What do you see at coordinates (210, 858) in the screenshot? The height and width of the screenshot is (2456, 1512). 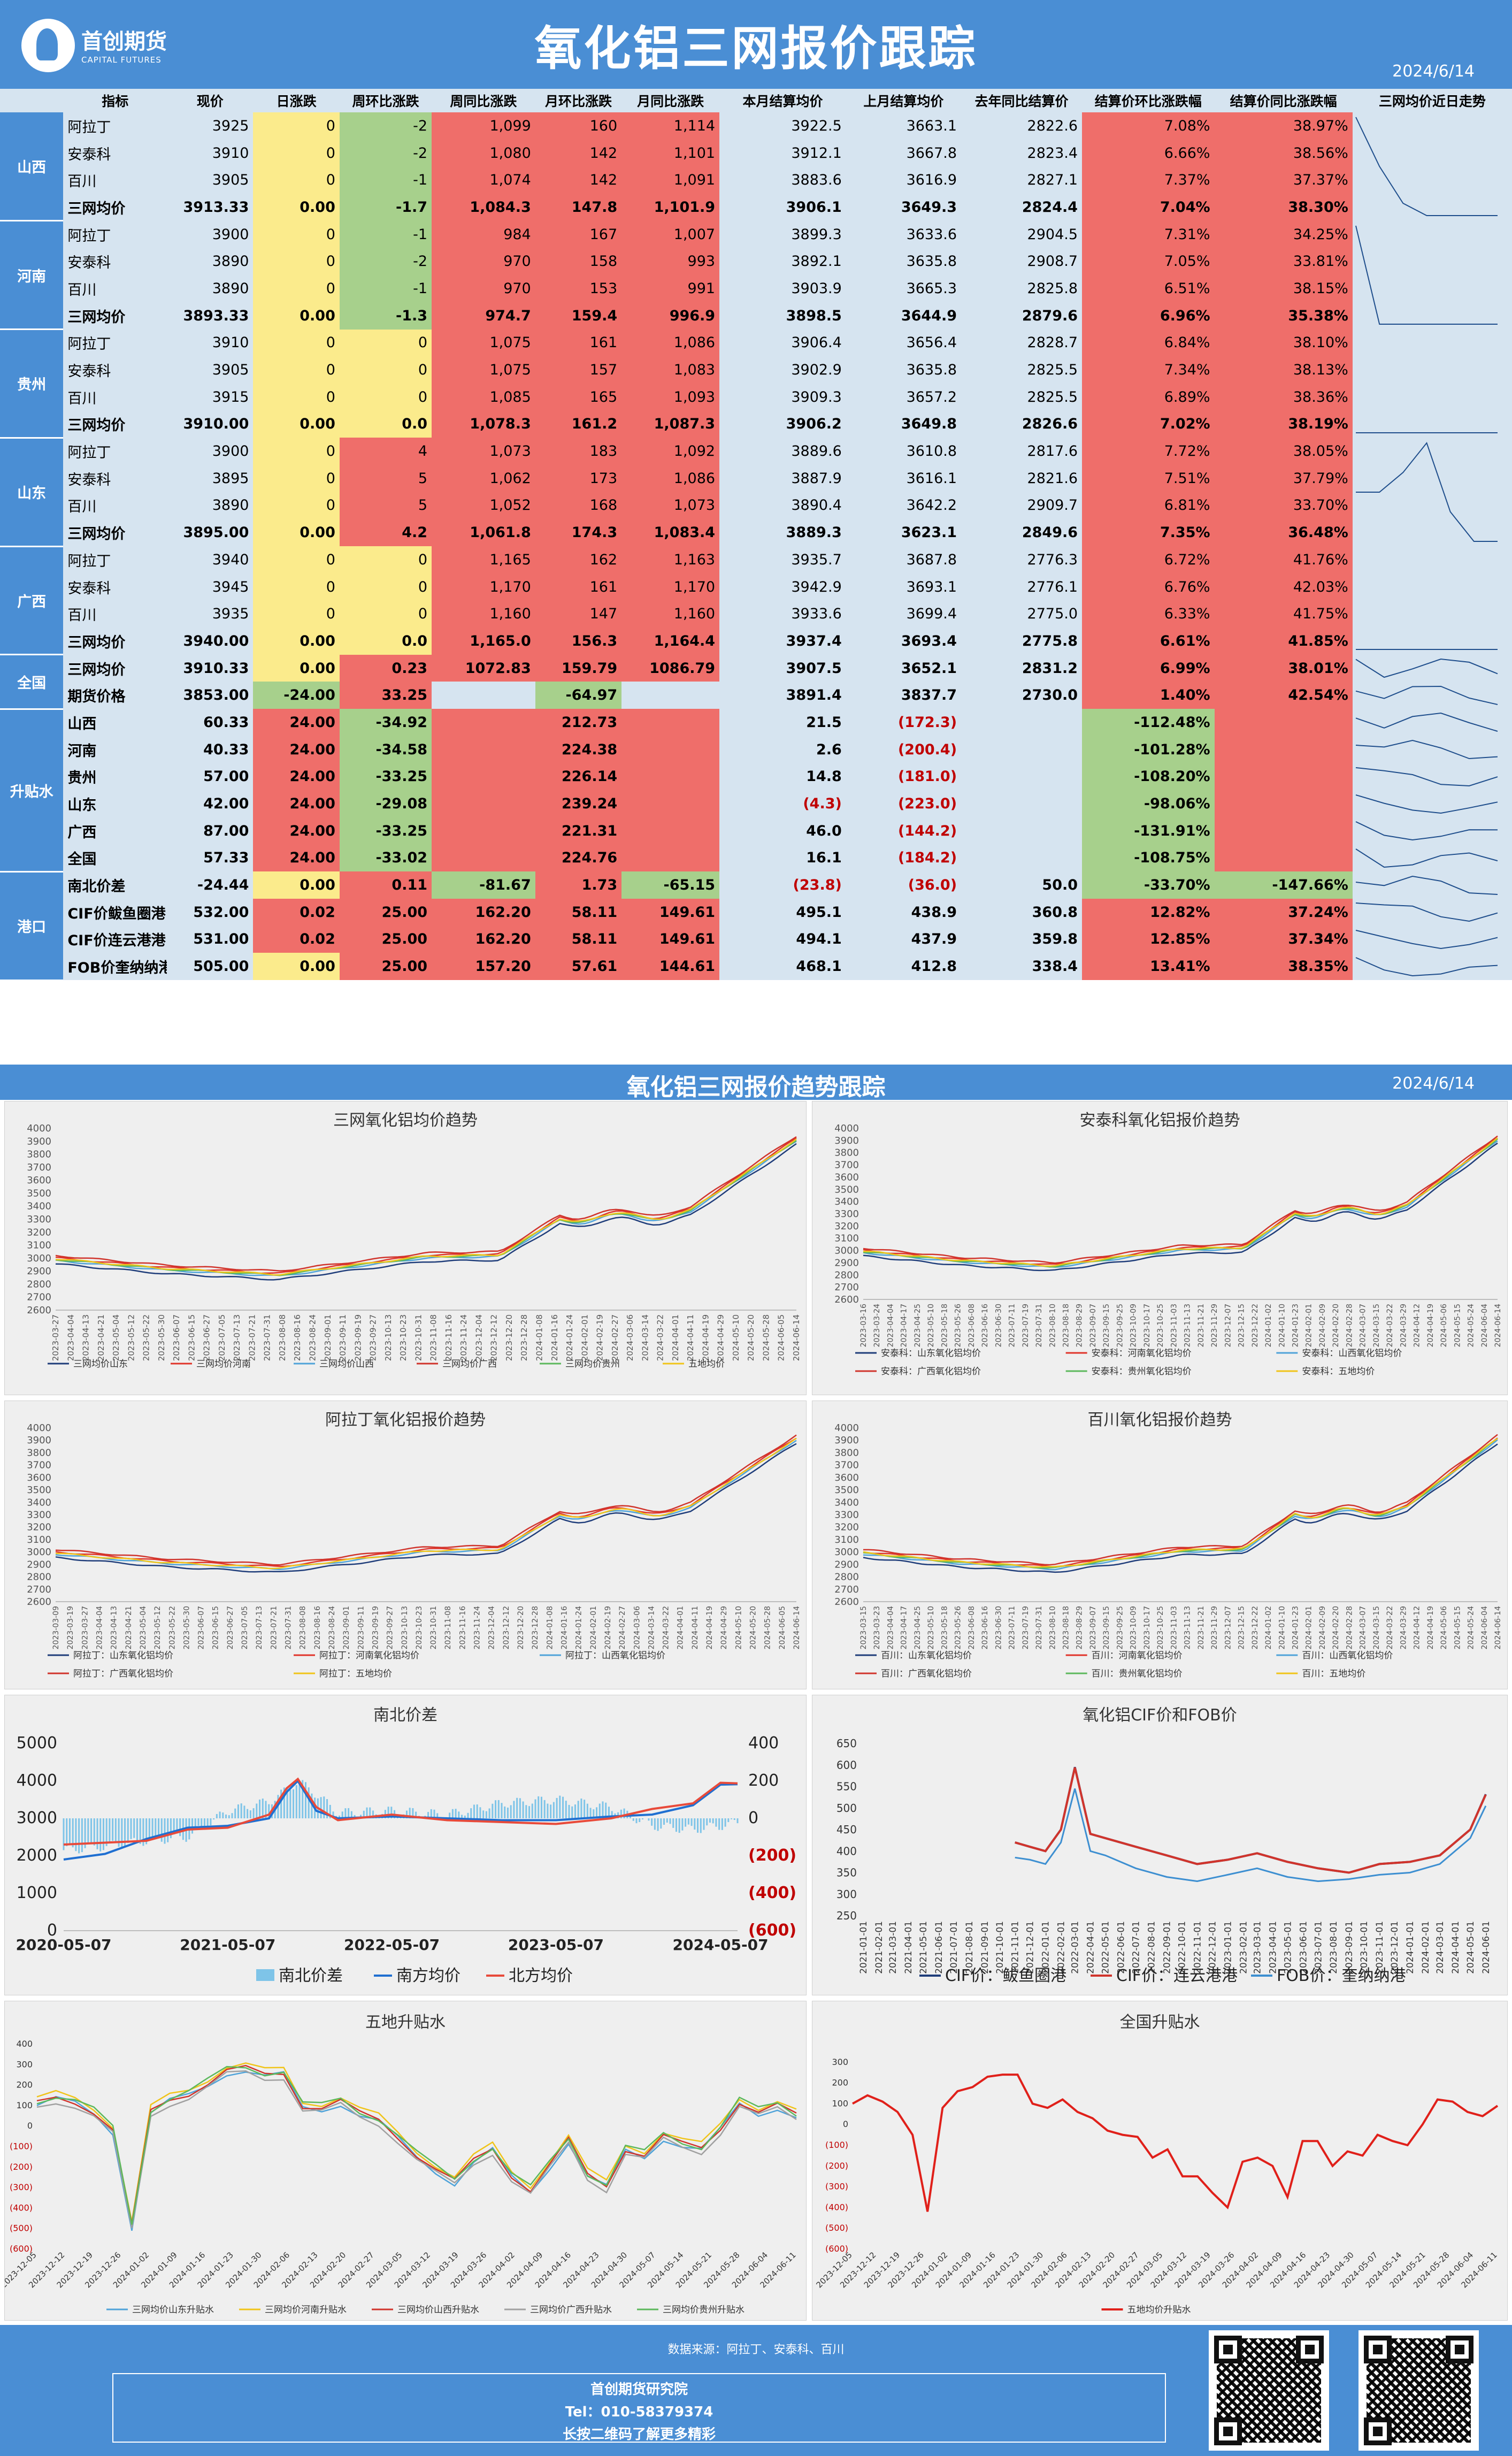 I see `table-cell: 57.33` at bounding box center [210, 858].